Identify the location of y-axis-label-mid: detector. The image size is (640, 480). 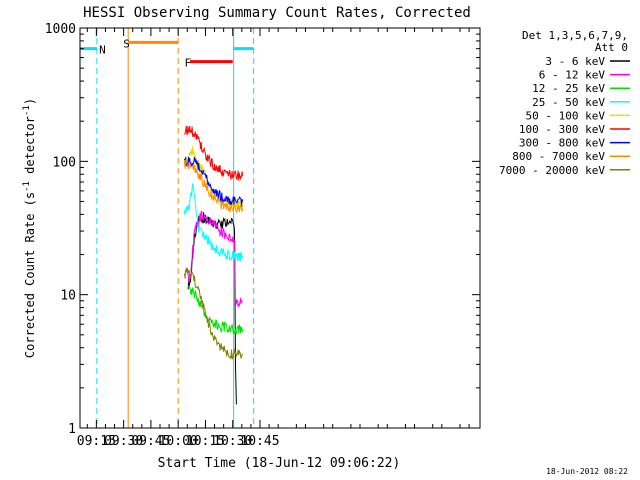
(30, 148).